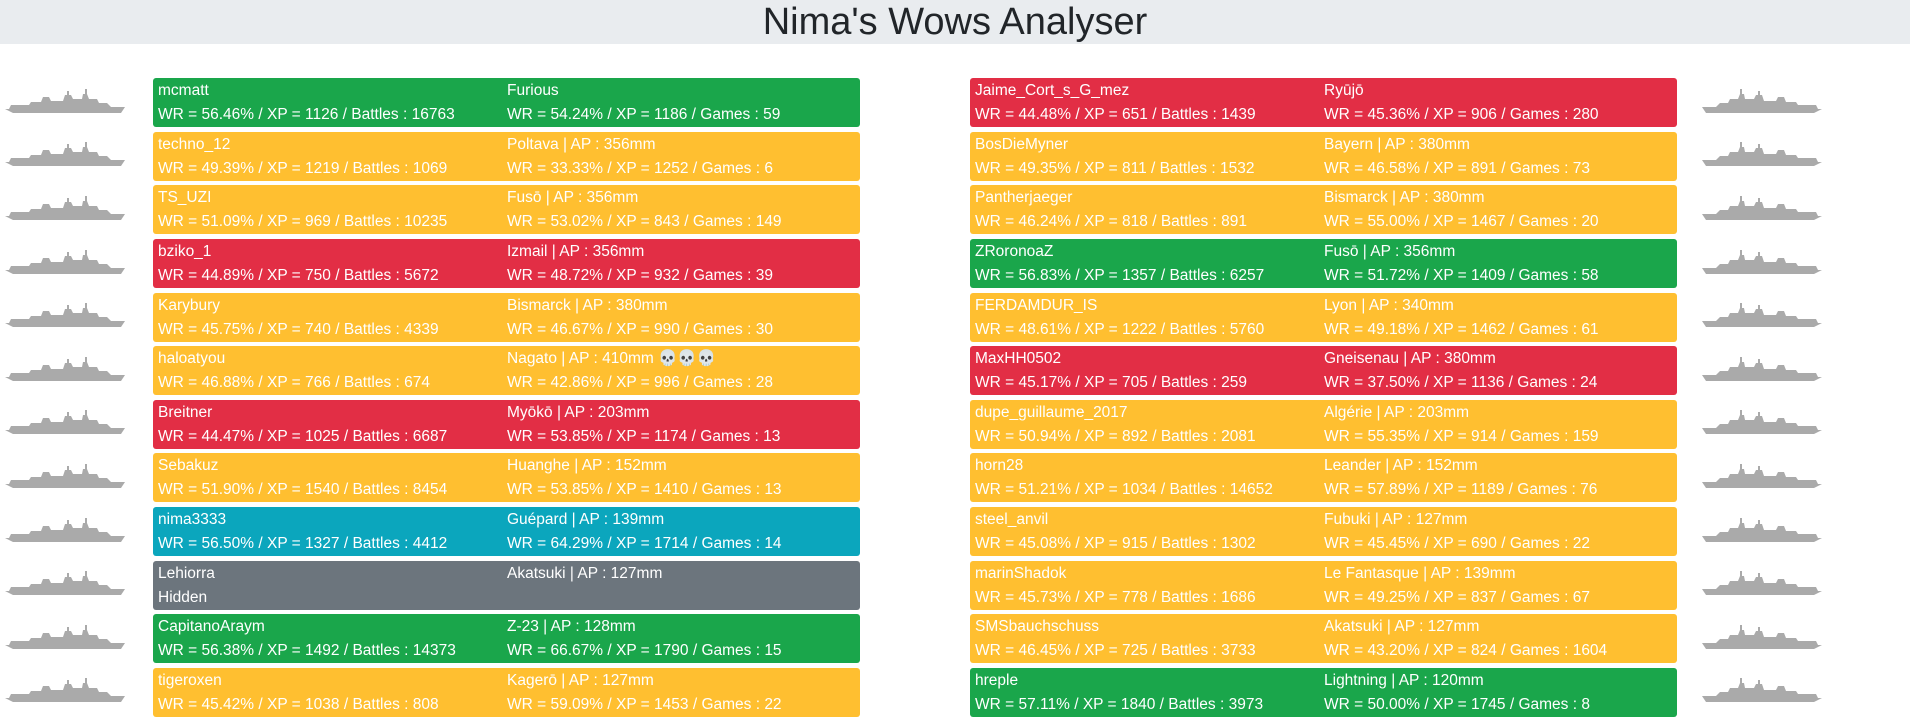  What do you see at coordinates (1115, 544) in the screenshot?
I see `player-stats: WR = 45.08% / XP = 915 / Battles : 1302` at bounding box center [1115, 544].